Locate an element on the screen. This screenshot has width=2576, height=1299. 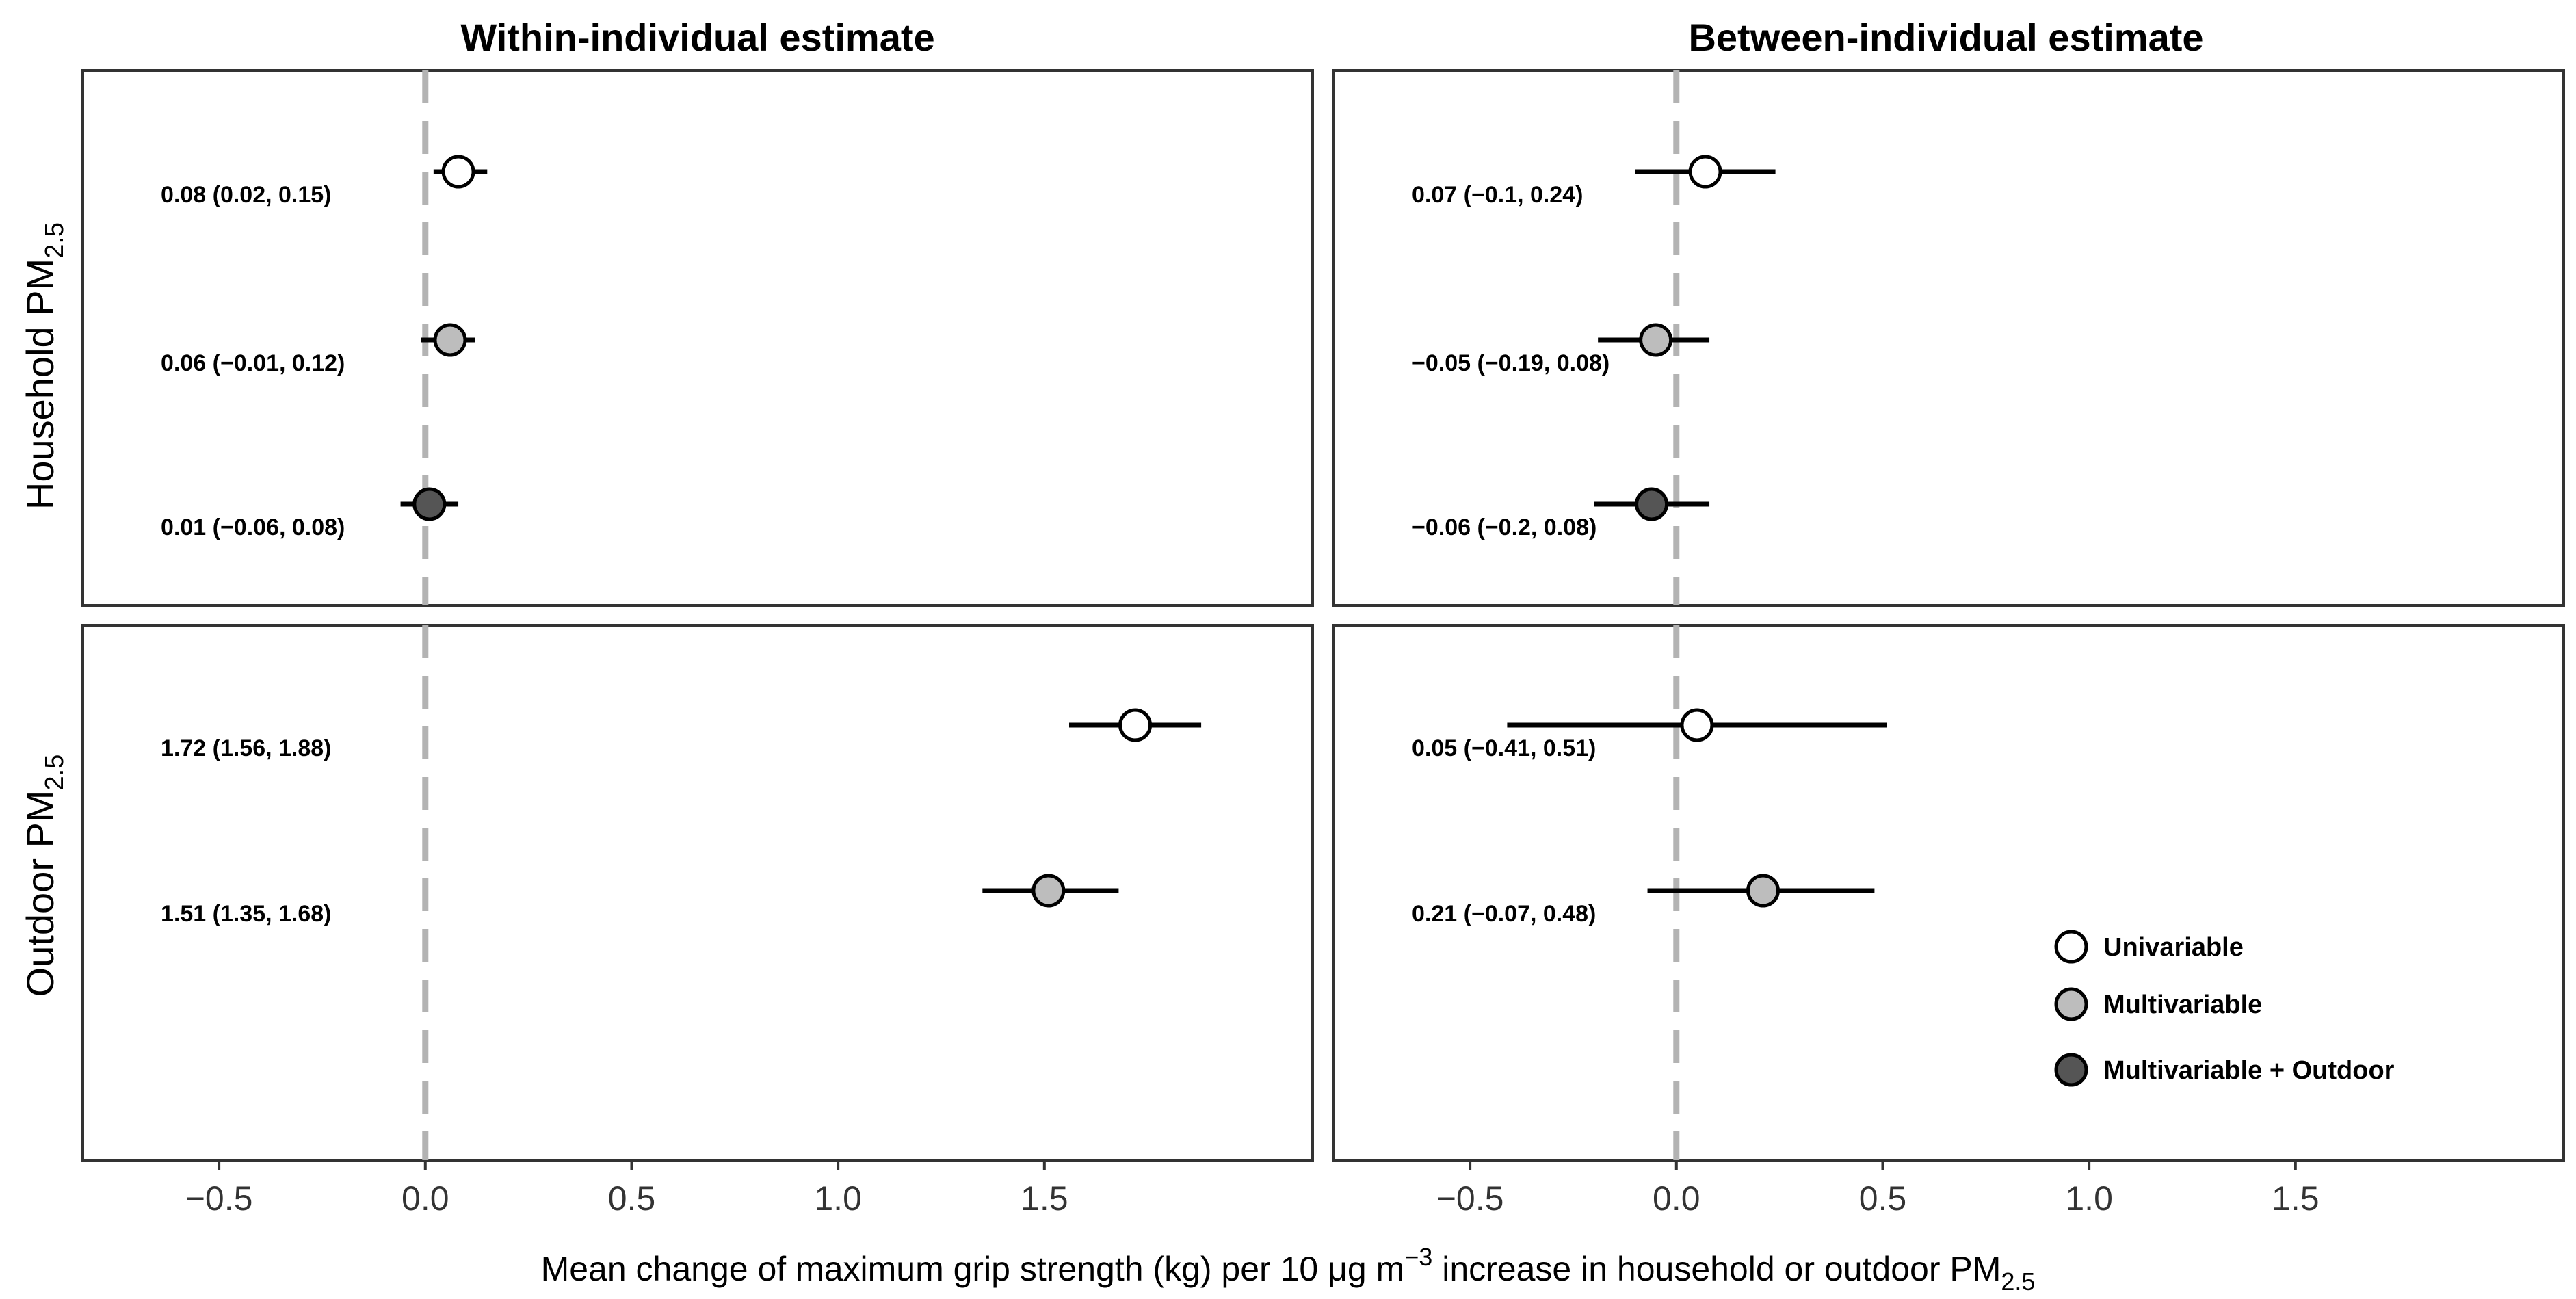
estimate-multi: 1.51 (1.35, 1.68) is located at coordinates (640, 900).